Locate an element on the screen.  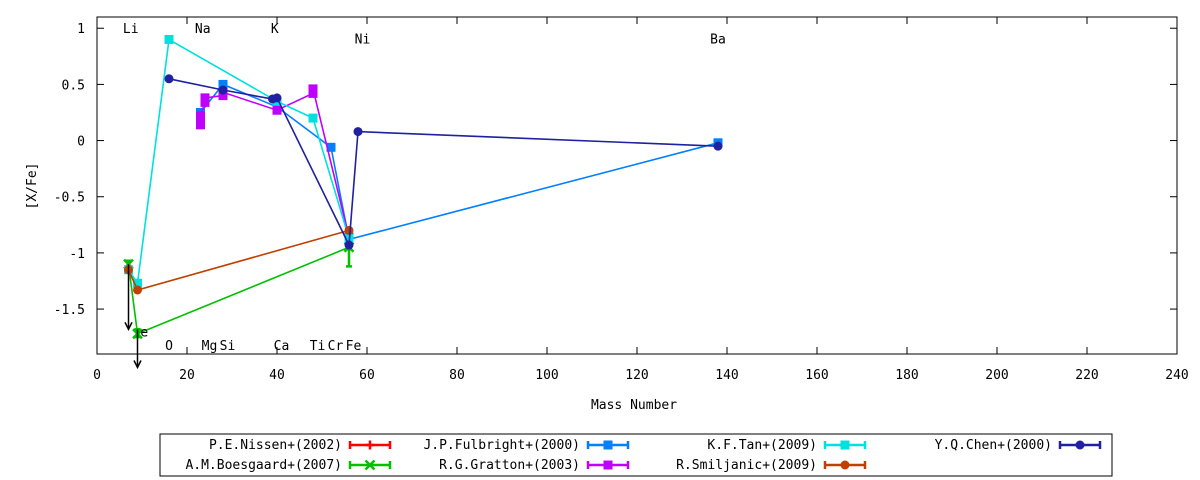
legend-label: Y.Q.Chen+(2000) is located at coordinates (993, 445).